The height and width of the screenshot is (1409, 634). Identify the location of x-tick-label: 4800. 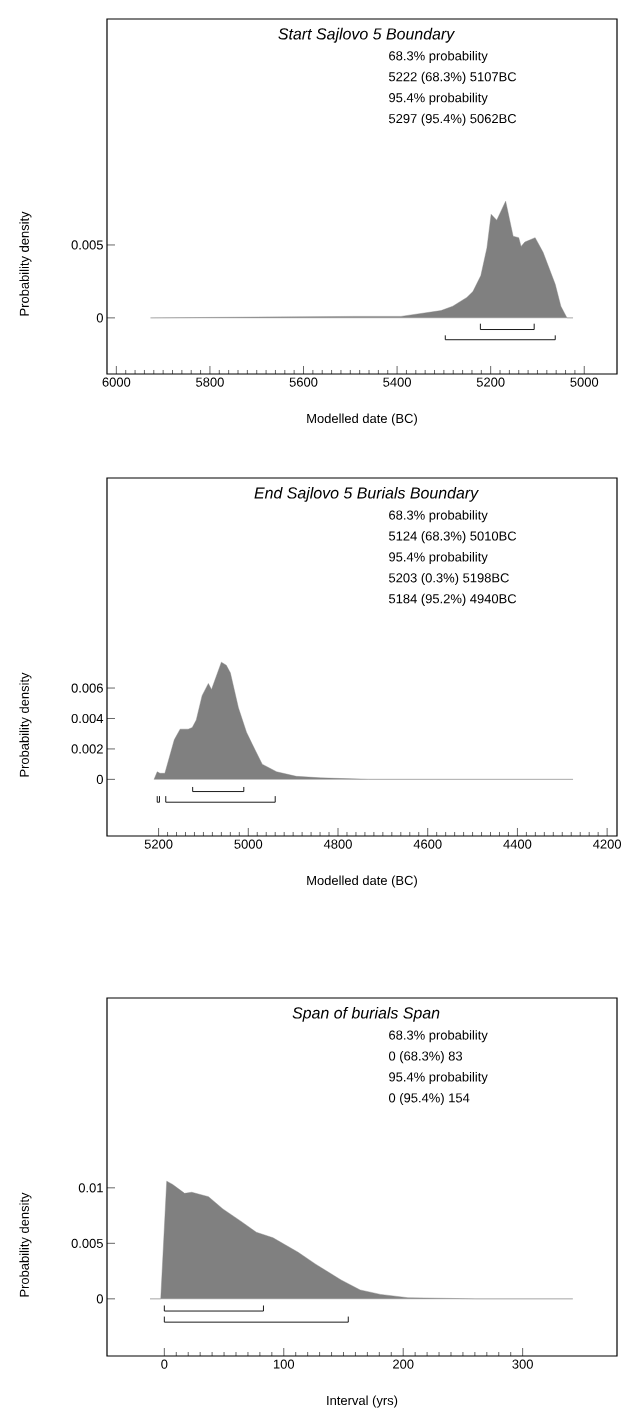
(337, 844).